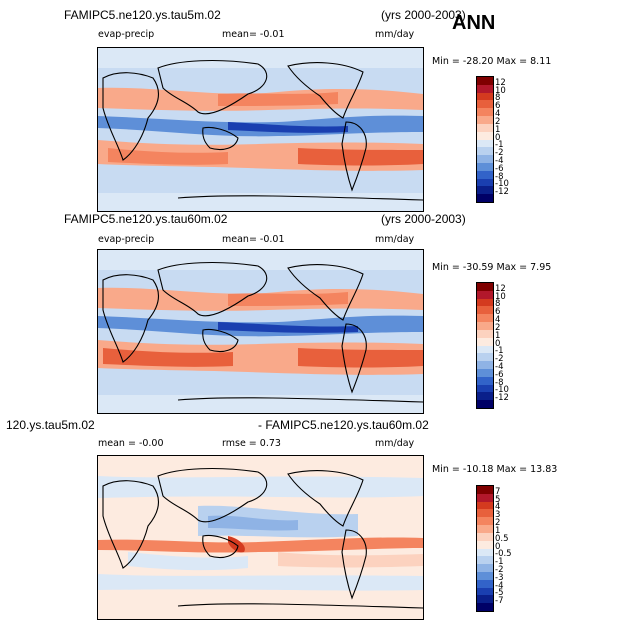  What do you see at coordinates (395, 34) in the screenshot?
I see `panel1-units: mm/day` at bounding box center [395, 34].